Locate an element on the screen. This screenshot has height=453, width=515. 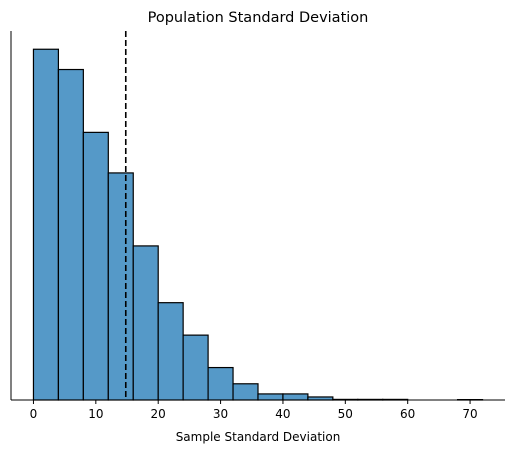
x-tick-label-0: 0 is located at coordinates (34, 414).